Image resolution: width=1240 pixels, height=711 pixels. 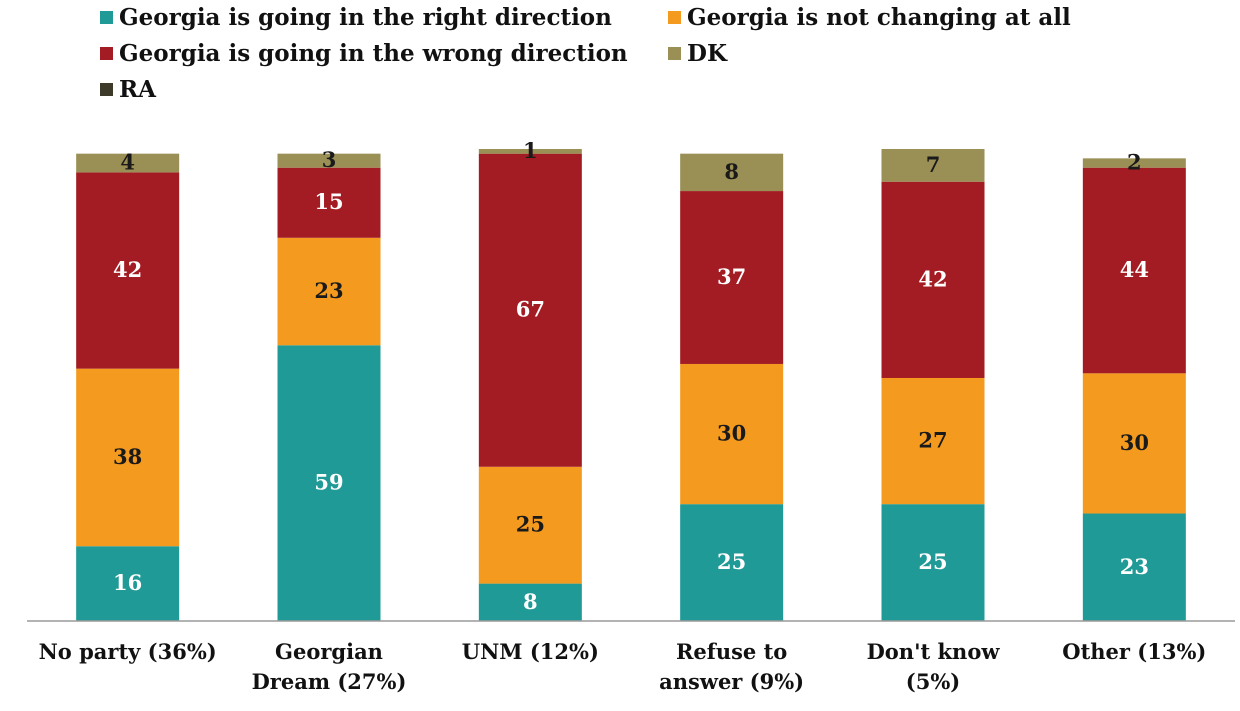 I want to click on legend-label: DK, so click(x=707, y=53).